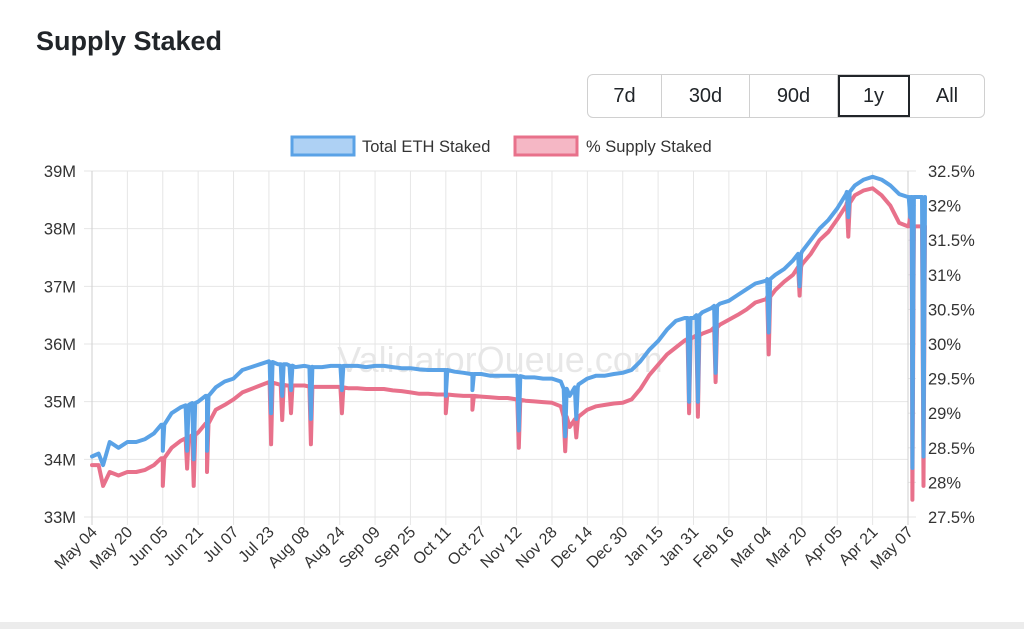 The height and width of the screenshot is (629, 1024). What do you see at coordinates (951, 310) in the screenshot?
I see `y-right-tick-label: 30.5%` at bounding box center [951, 310].